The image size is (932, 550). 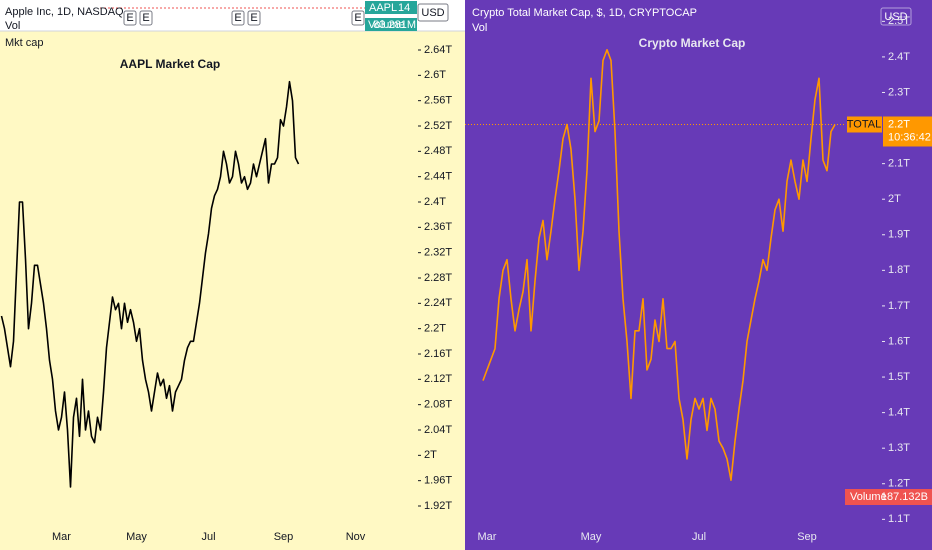 What do you see at coordinates (899, 21) in the screenshot?
I see `y-tick-label: 2.5T` at bounding box center [899, 21].